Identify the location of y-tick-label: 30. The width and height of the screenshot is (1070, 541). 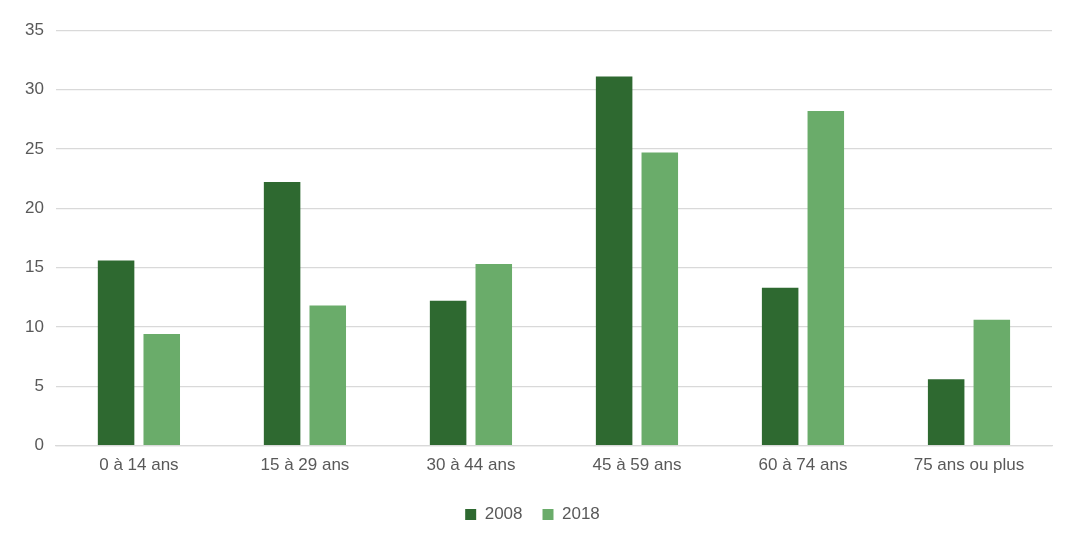
(34, 89).